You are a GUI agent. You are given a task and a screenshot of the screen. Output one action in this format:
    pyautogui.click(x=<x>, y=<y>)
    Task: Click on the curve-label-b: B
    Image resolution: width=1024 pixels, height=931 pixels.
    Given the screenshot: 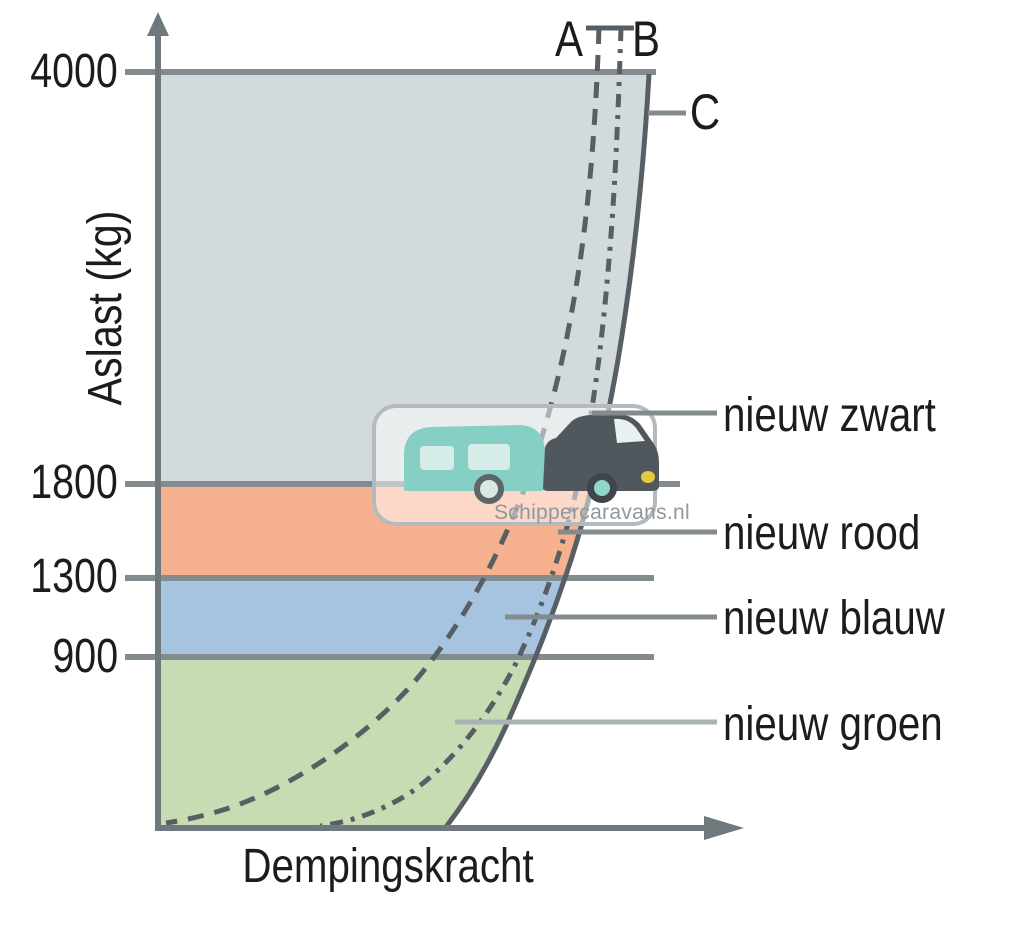 What is the action you would take?
    pyautogui.click(x=646, y=39)
    